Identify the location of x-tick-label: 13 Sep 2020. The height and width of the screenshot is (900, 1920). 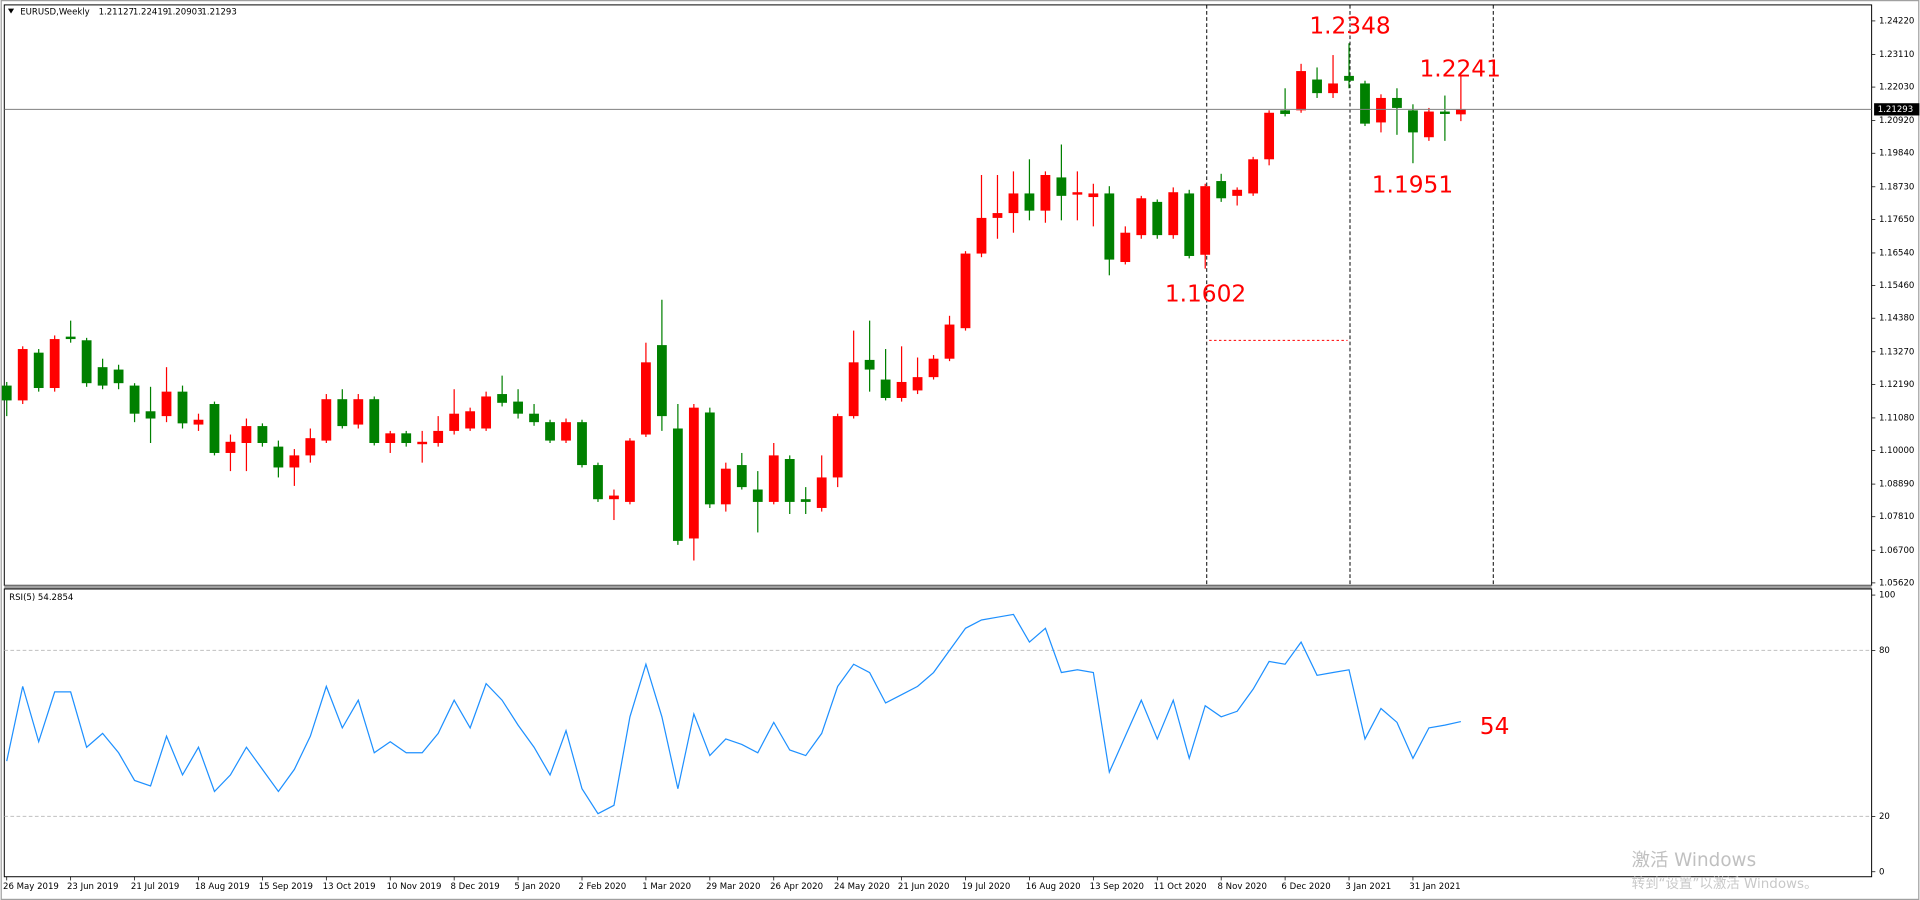
(1117, 887).